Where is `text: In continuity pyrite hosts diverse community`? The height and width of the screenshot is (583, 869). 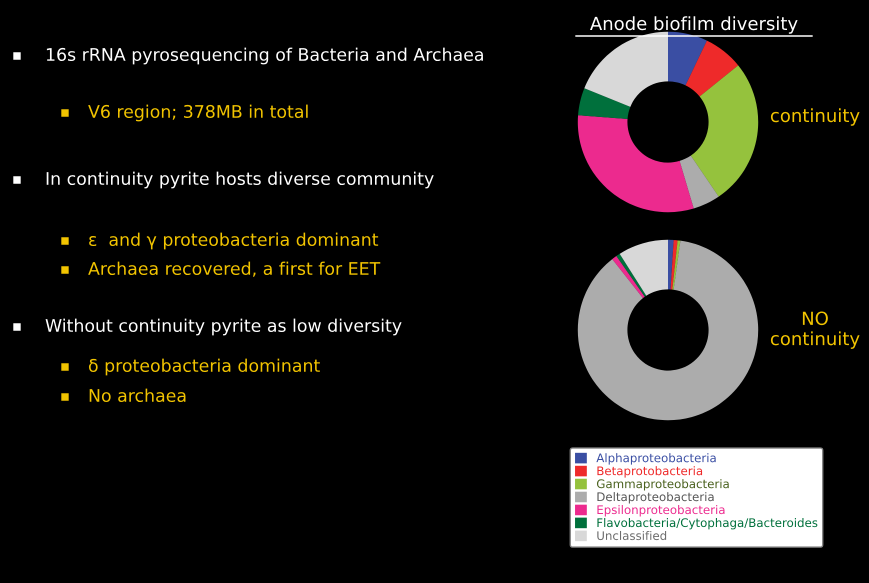 text: In continuity pyrite hosts diverse community is located at coordinates (240, 180).